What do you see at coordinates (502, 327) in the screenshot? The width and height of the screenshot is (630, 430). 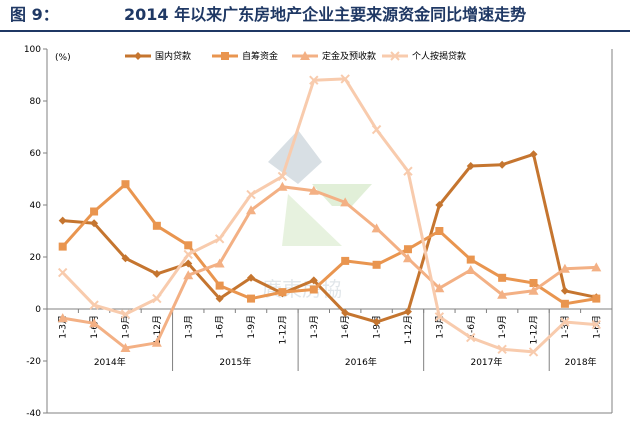 I see `x-tick-label: 1-9月` at bounding box center [502, 327].